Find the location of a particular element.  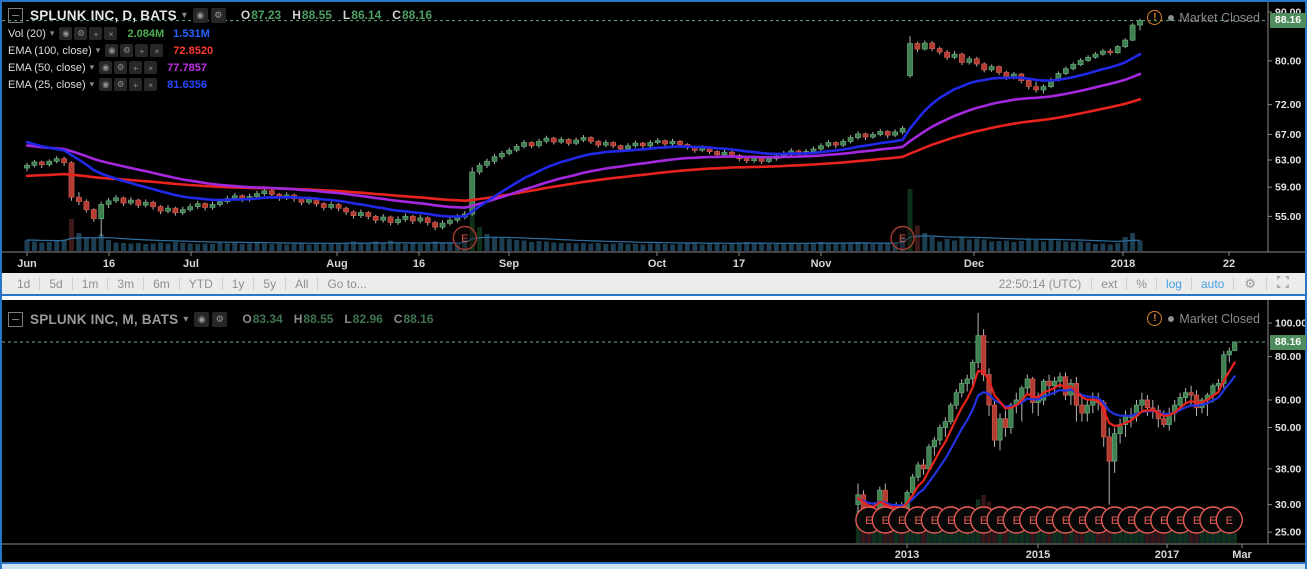

indicator-value: 2.084M is located at coordinates (146, 33).